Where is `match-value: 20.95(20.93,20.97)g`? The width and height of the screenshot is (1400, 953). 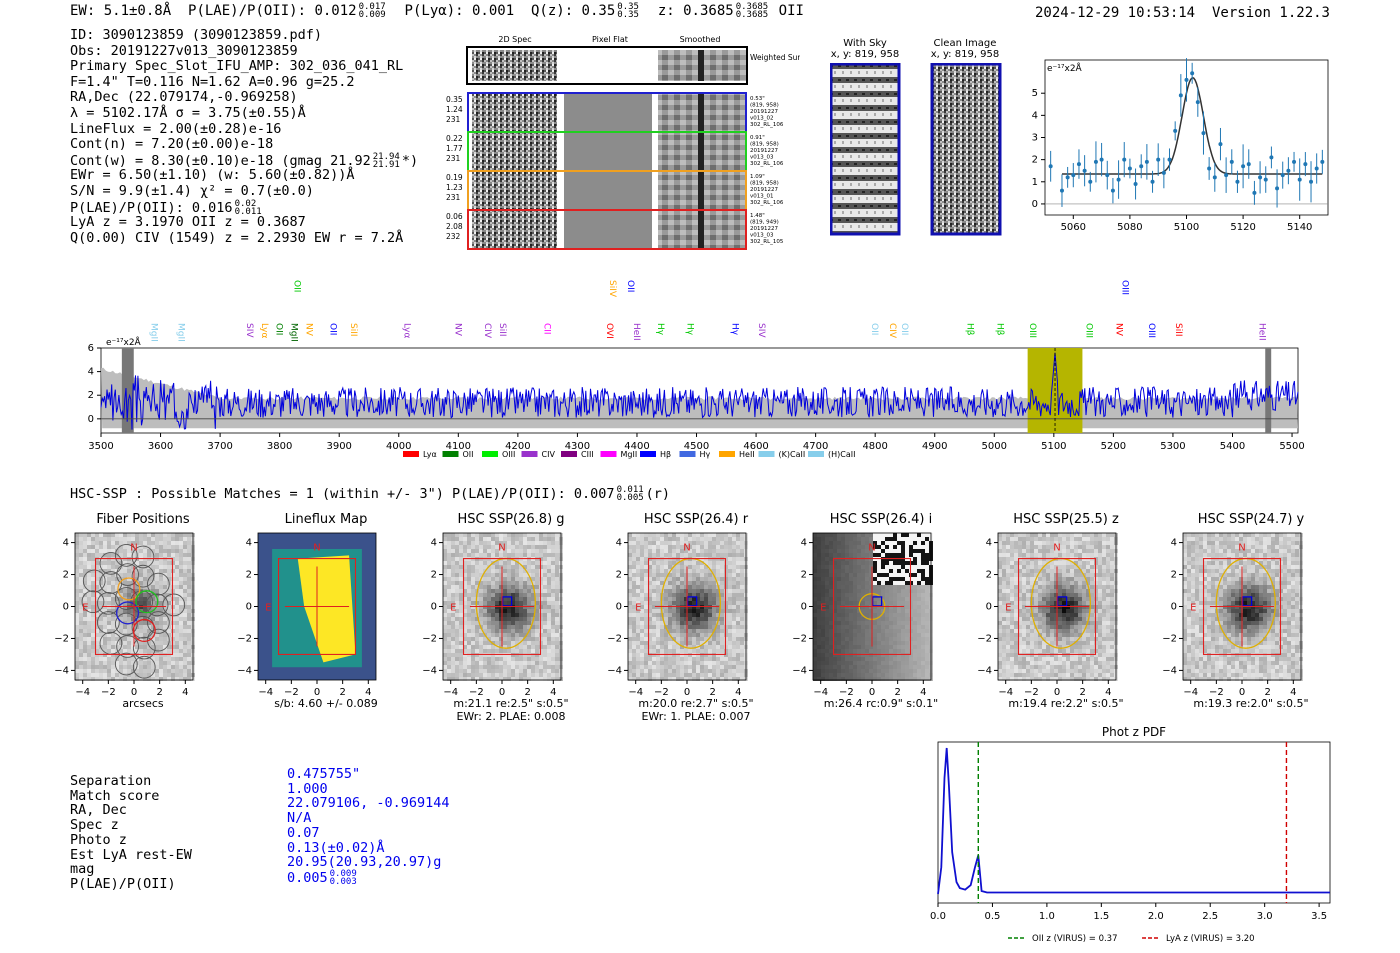
match-value: 20.95(20.93,20.97)g is located at coordinates (364, 862).